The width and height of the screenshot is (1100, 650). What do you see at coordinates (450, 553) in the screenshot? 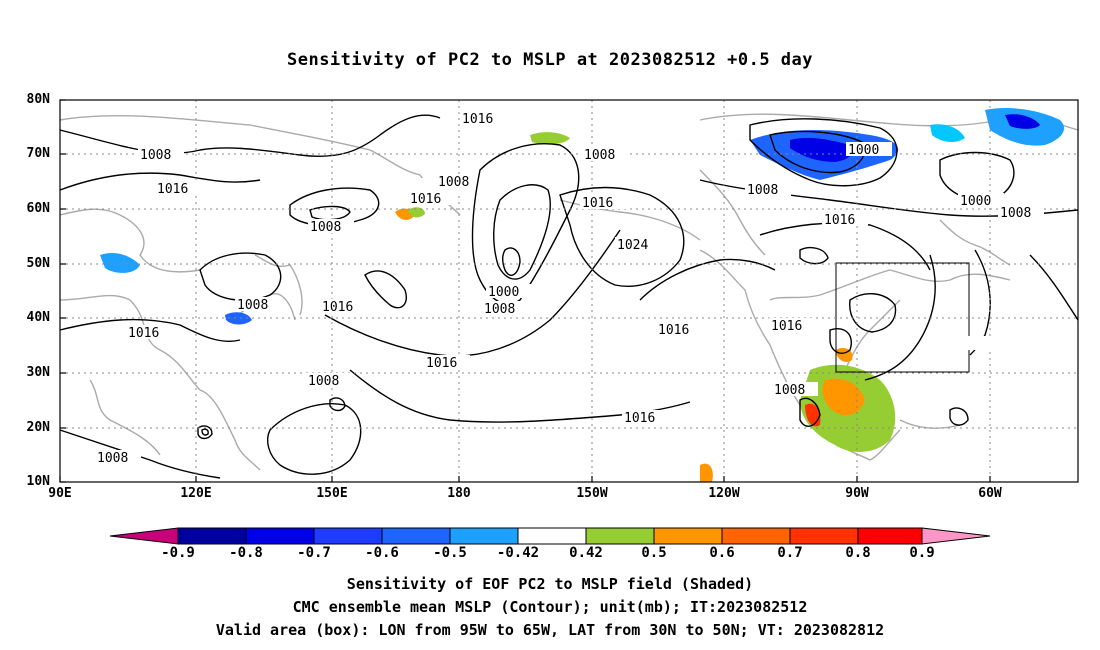
I see `colorbar-label: -0.5` at bounding box center [450, 553].